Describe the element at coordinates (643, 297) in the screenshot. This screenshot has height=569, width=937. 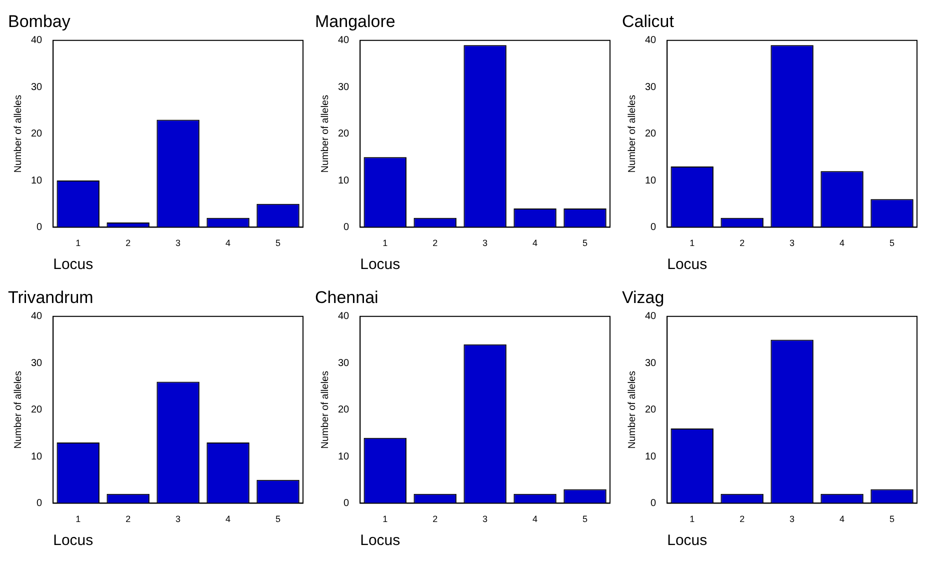
I see `chart-title: Vizag` at that location.